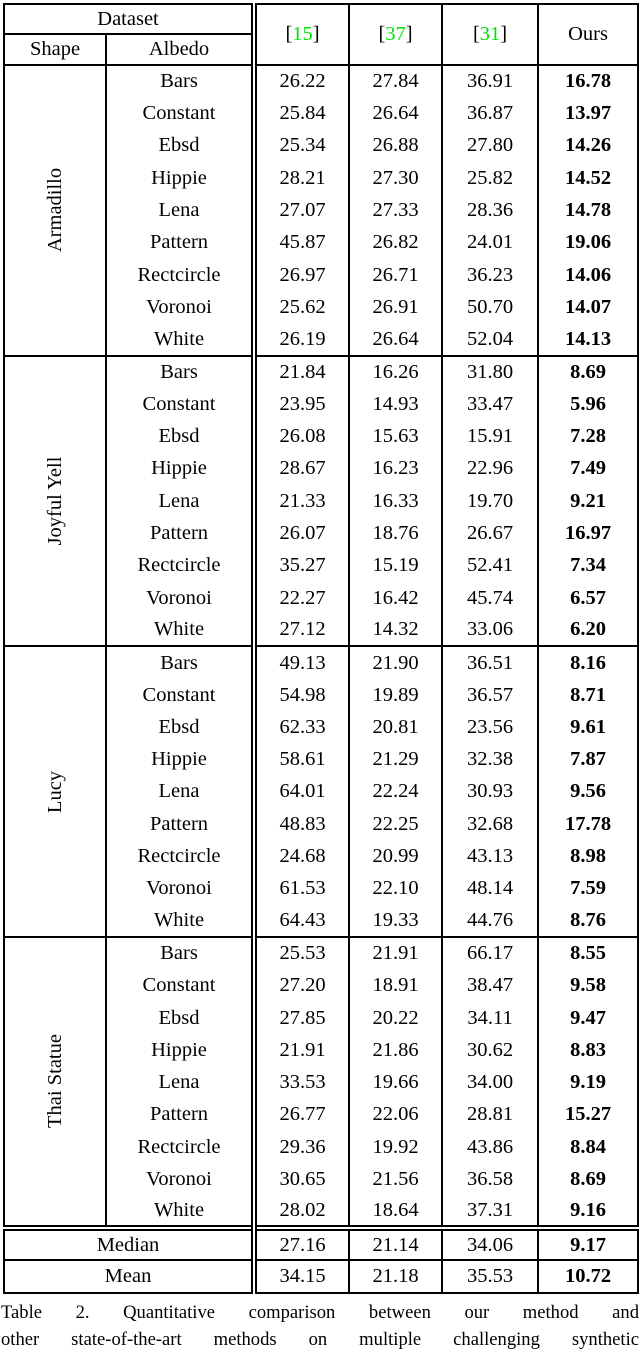  Describe the element at coordinates (490, 662) in the screenshot. I see `method-value: 36.51` at that location.